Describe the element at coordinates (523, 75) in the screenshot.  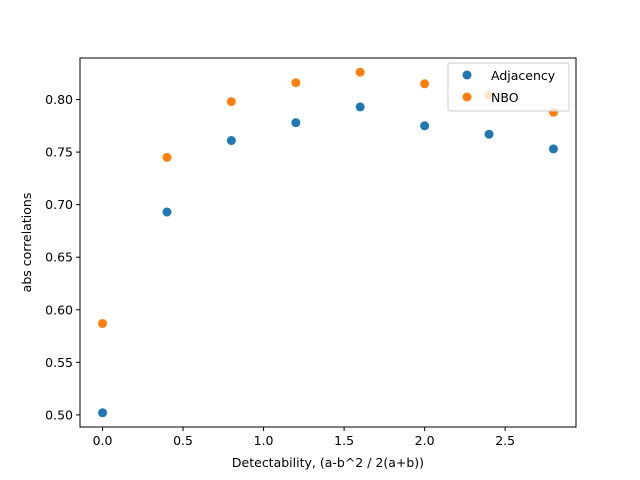
I see `legend-label-adjacency: Adjacency` at that location.